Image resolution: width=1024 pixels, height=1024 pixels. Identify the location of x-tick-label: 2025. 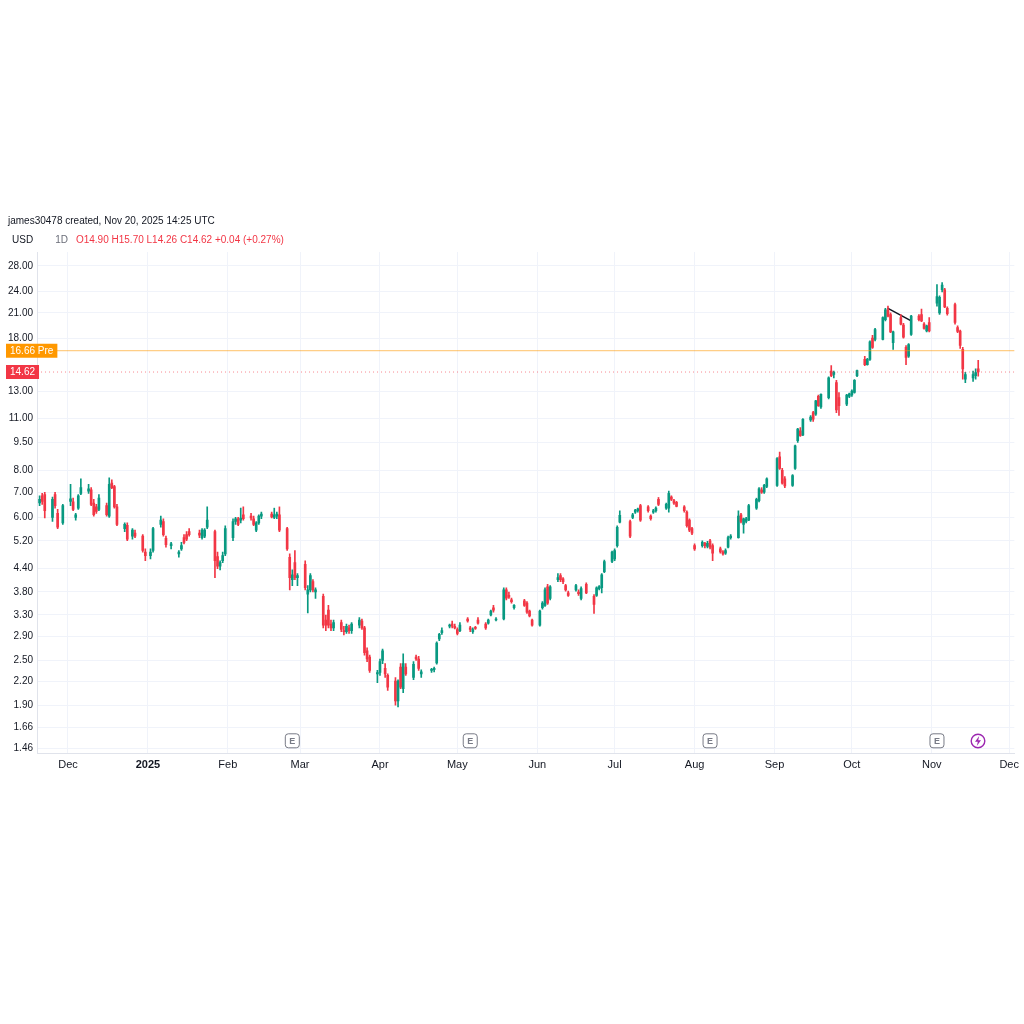
(148, 764).